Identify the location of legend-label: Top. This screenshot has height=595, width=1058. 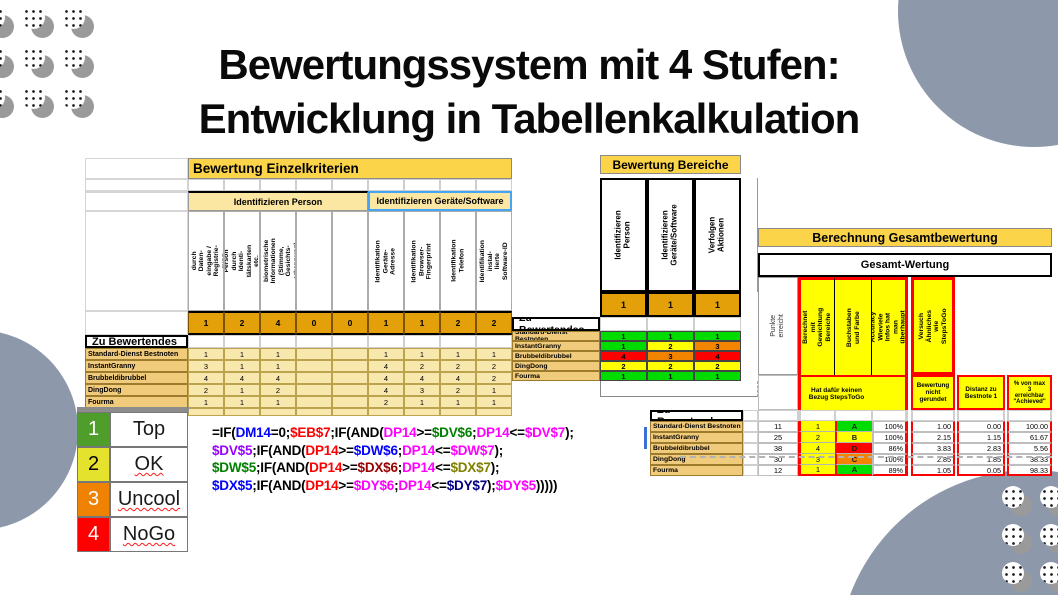
(149, 429).